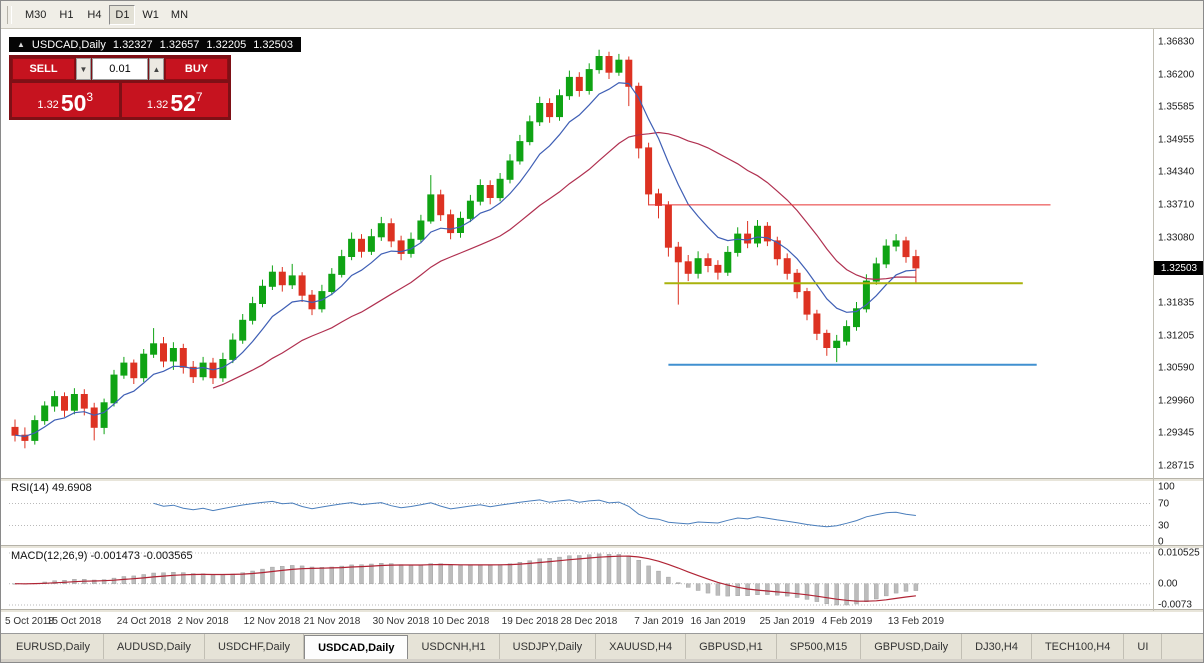 The width and height of the screenshot is (1204, 663). I want to click on bid-quote-button: 1.32 50 3, so click(65, 100).